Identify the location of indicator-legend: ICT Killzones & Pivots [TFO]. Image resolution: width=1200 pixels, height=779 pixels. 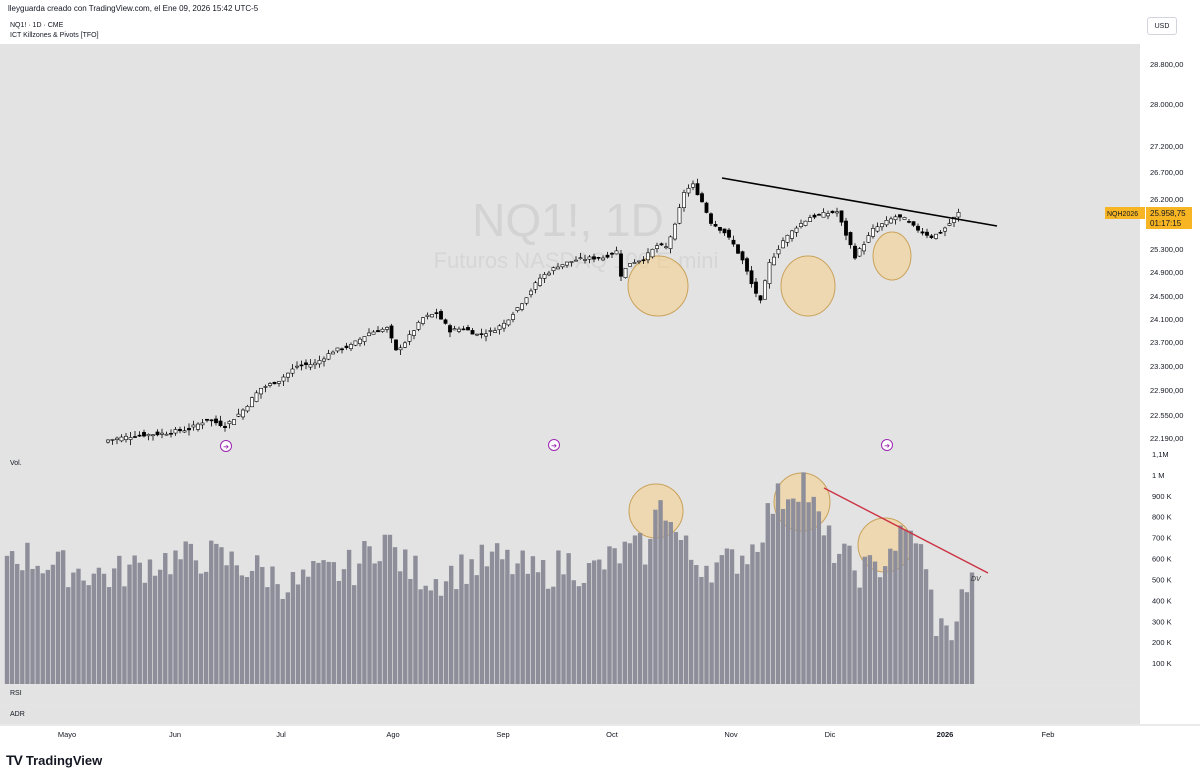
(54, 35).